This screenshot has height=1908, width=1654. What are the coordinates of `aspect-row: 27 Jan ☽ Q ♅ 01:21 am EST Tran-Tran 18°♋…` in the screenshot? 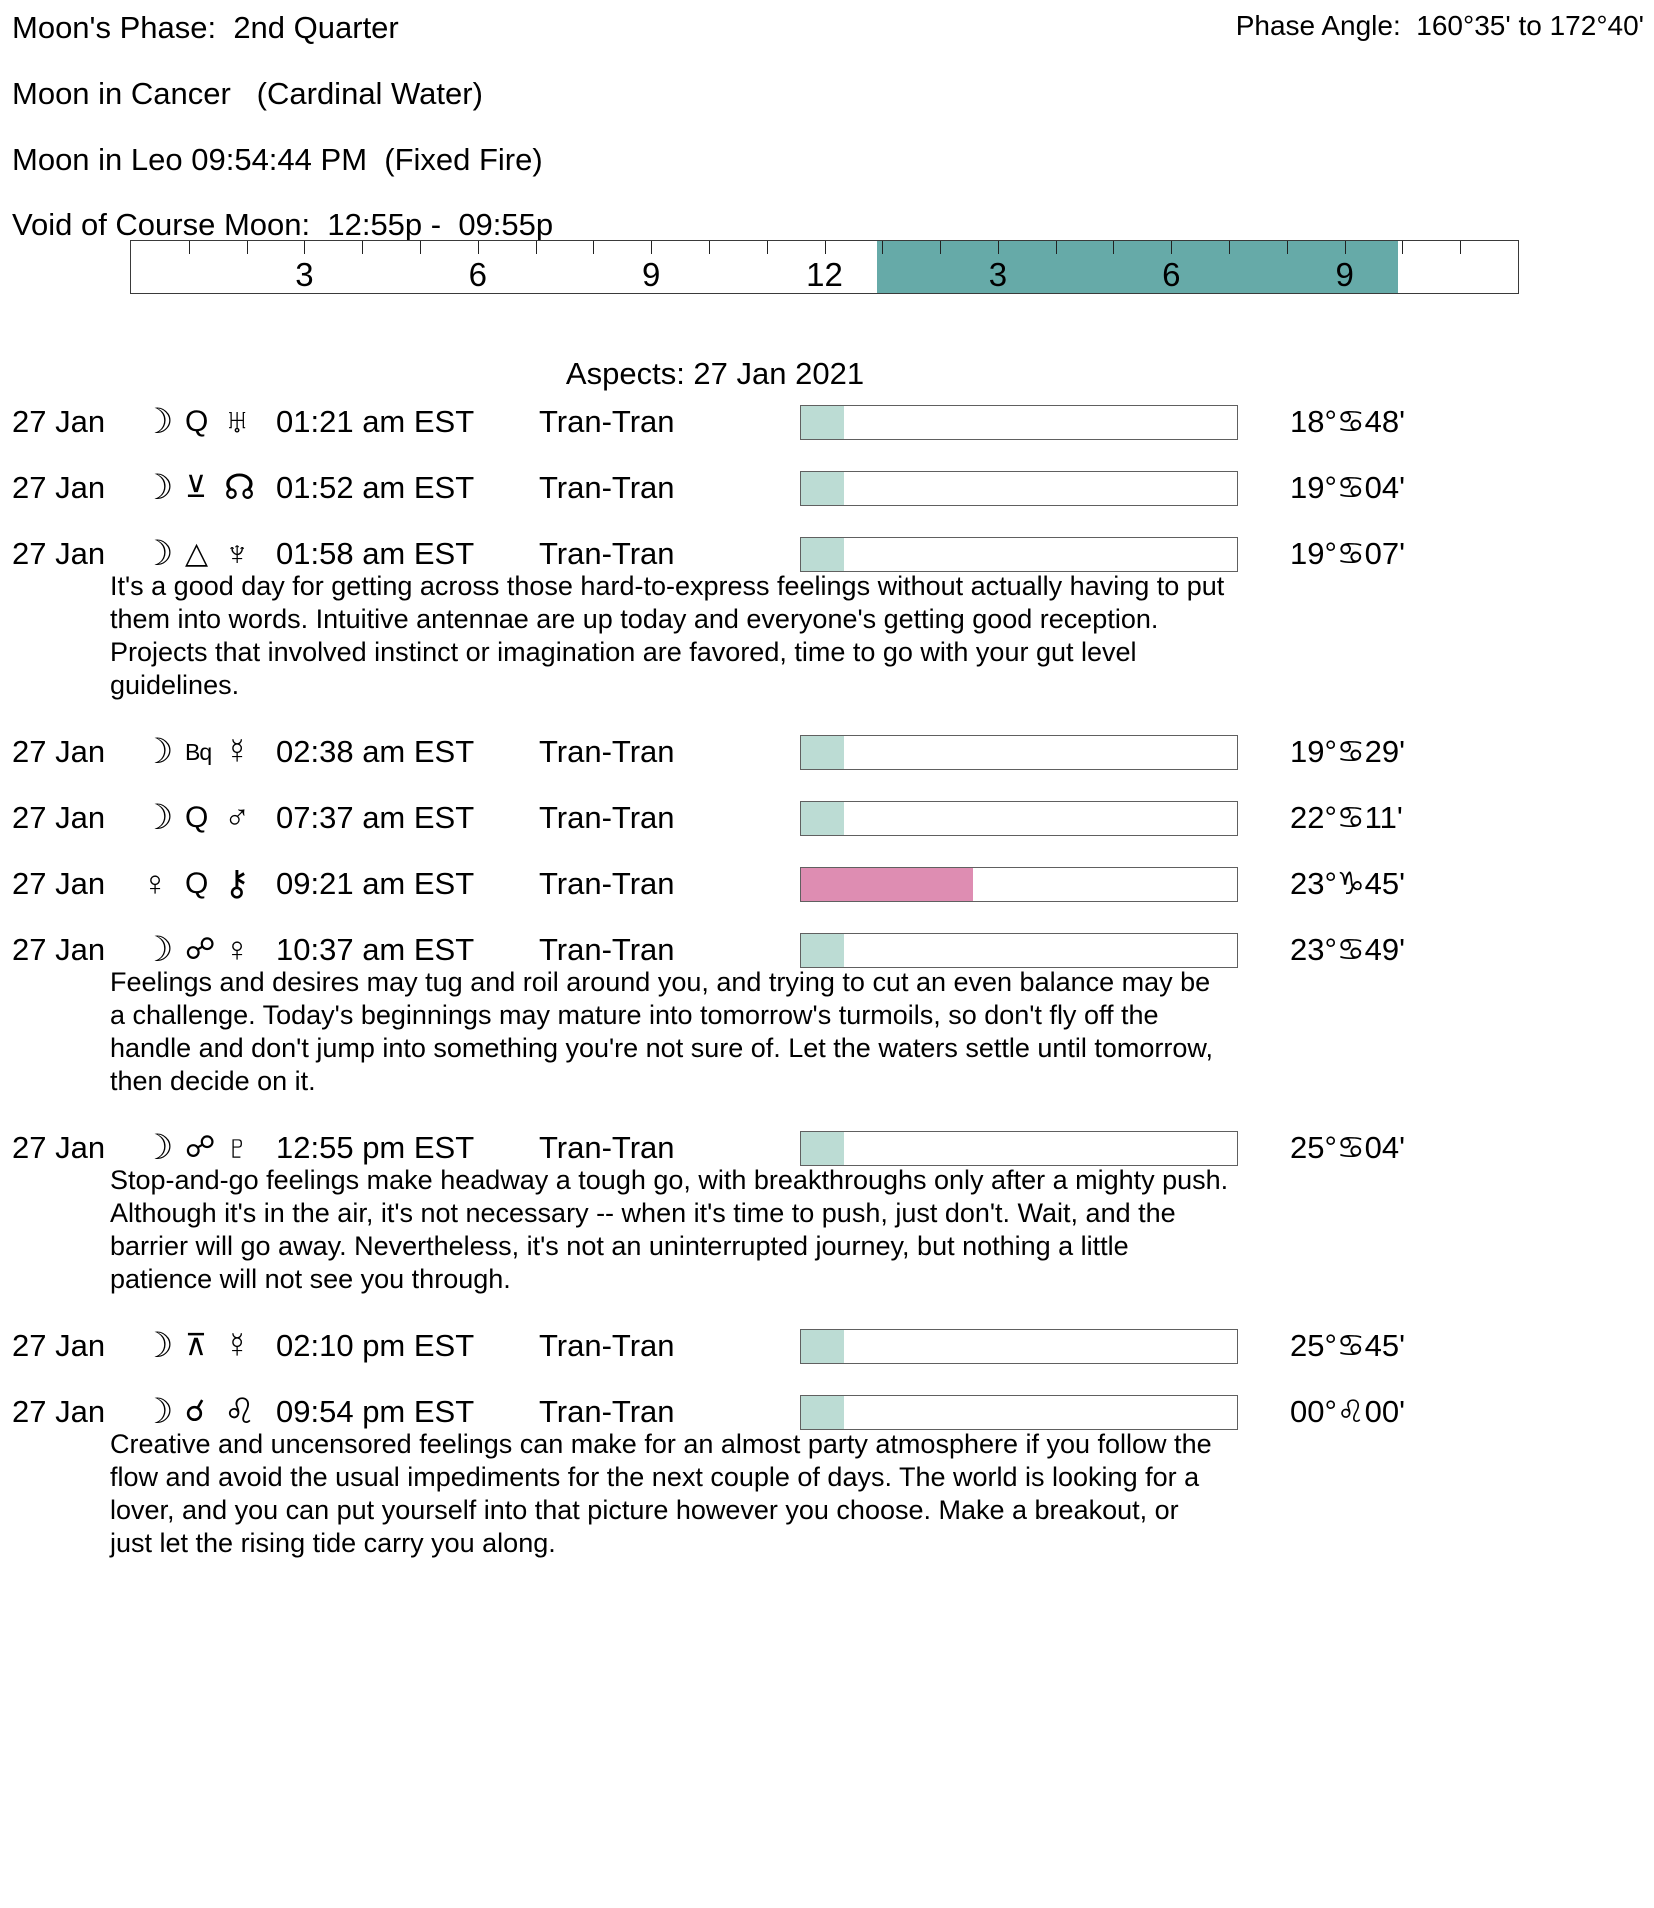 It's located at (827, 422).